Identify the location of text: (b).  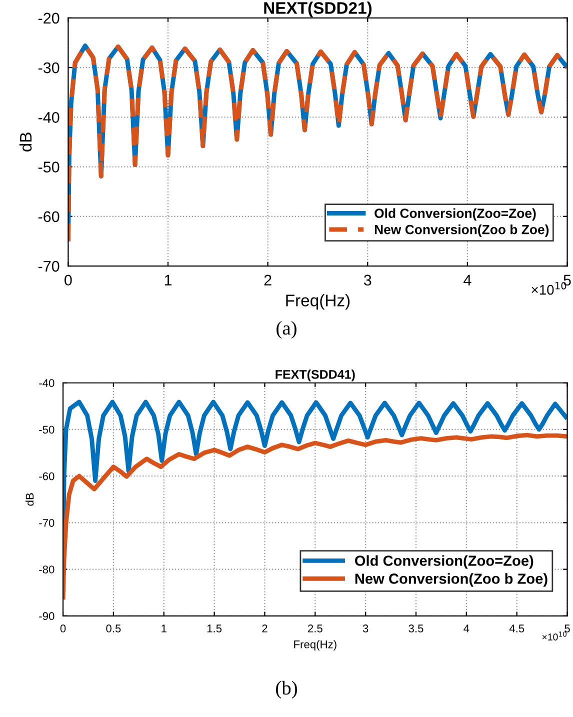
(286, 689).